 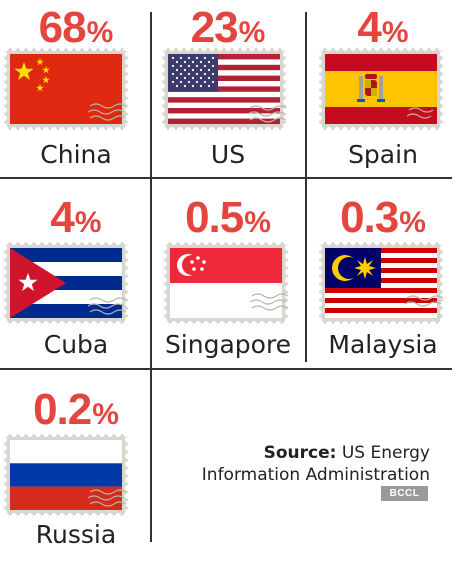 I want to click on cell-us: 23%, so click(x=228, y=90).